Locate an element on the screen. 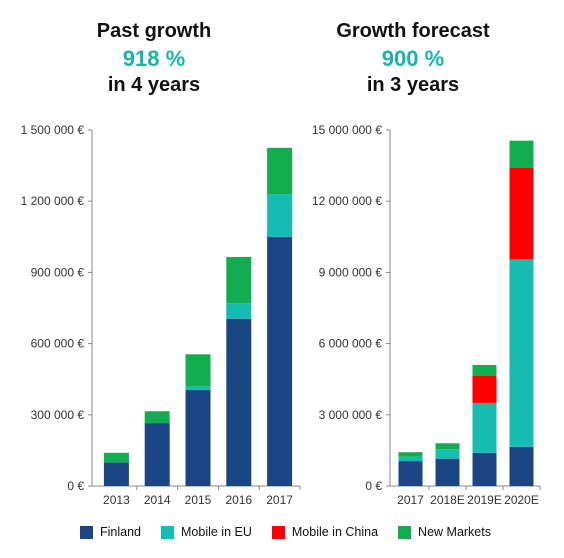 This screenshot has height=558, width=564. bar-mobile-in-eu-2015 is located at coordinates (198, 388).